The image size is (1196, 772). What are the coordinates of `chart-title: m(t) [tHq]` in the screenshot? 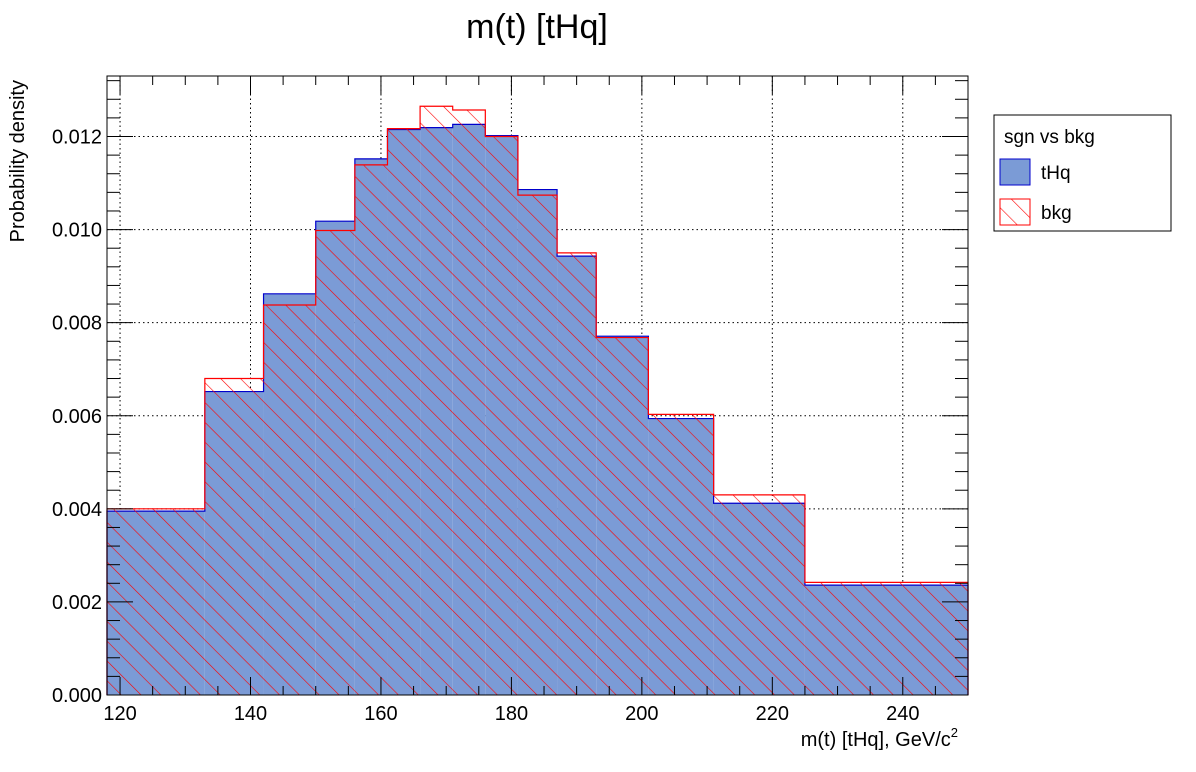 It's located at (537, 27).